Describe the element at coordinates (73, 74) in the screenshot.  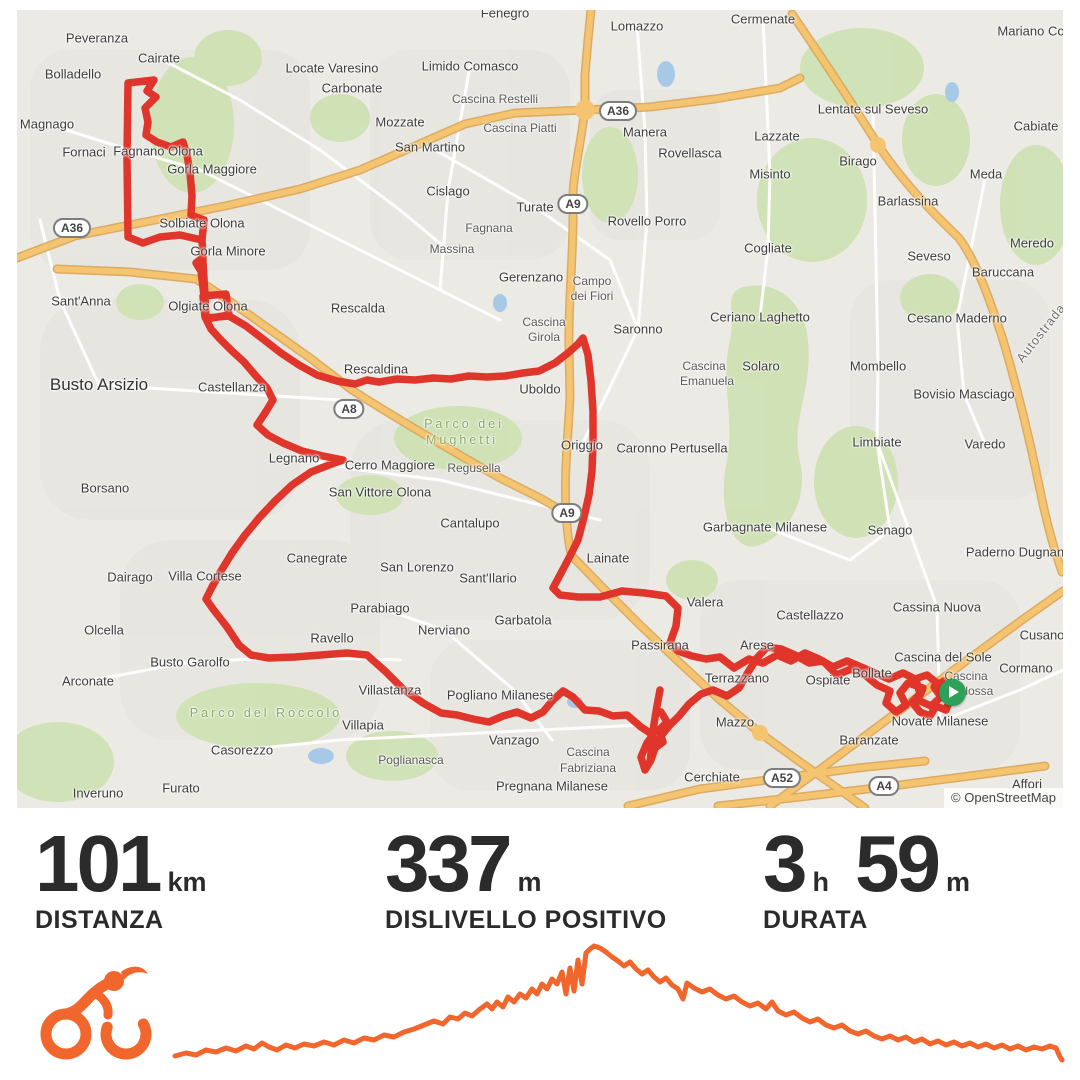
I see `map-label: Bolladello` at that location.